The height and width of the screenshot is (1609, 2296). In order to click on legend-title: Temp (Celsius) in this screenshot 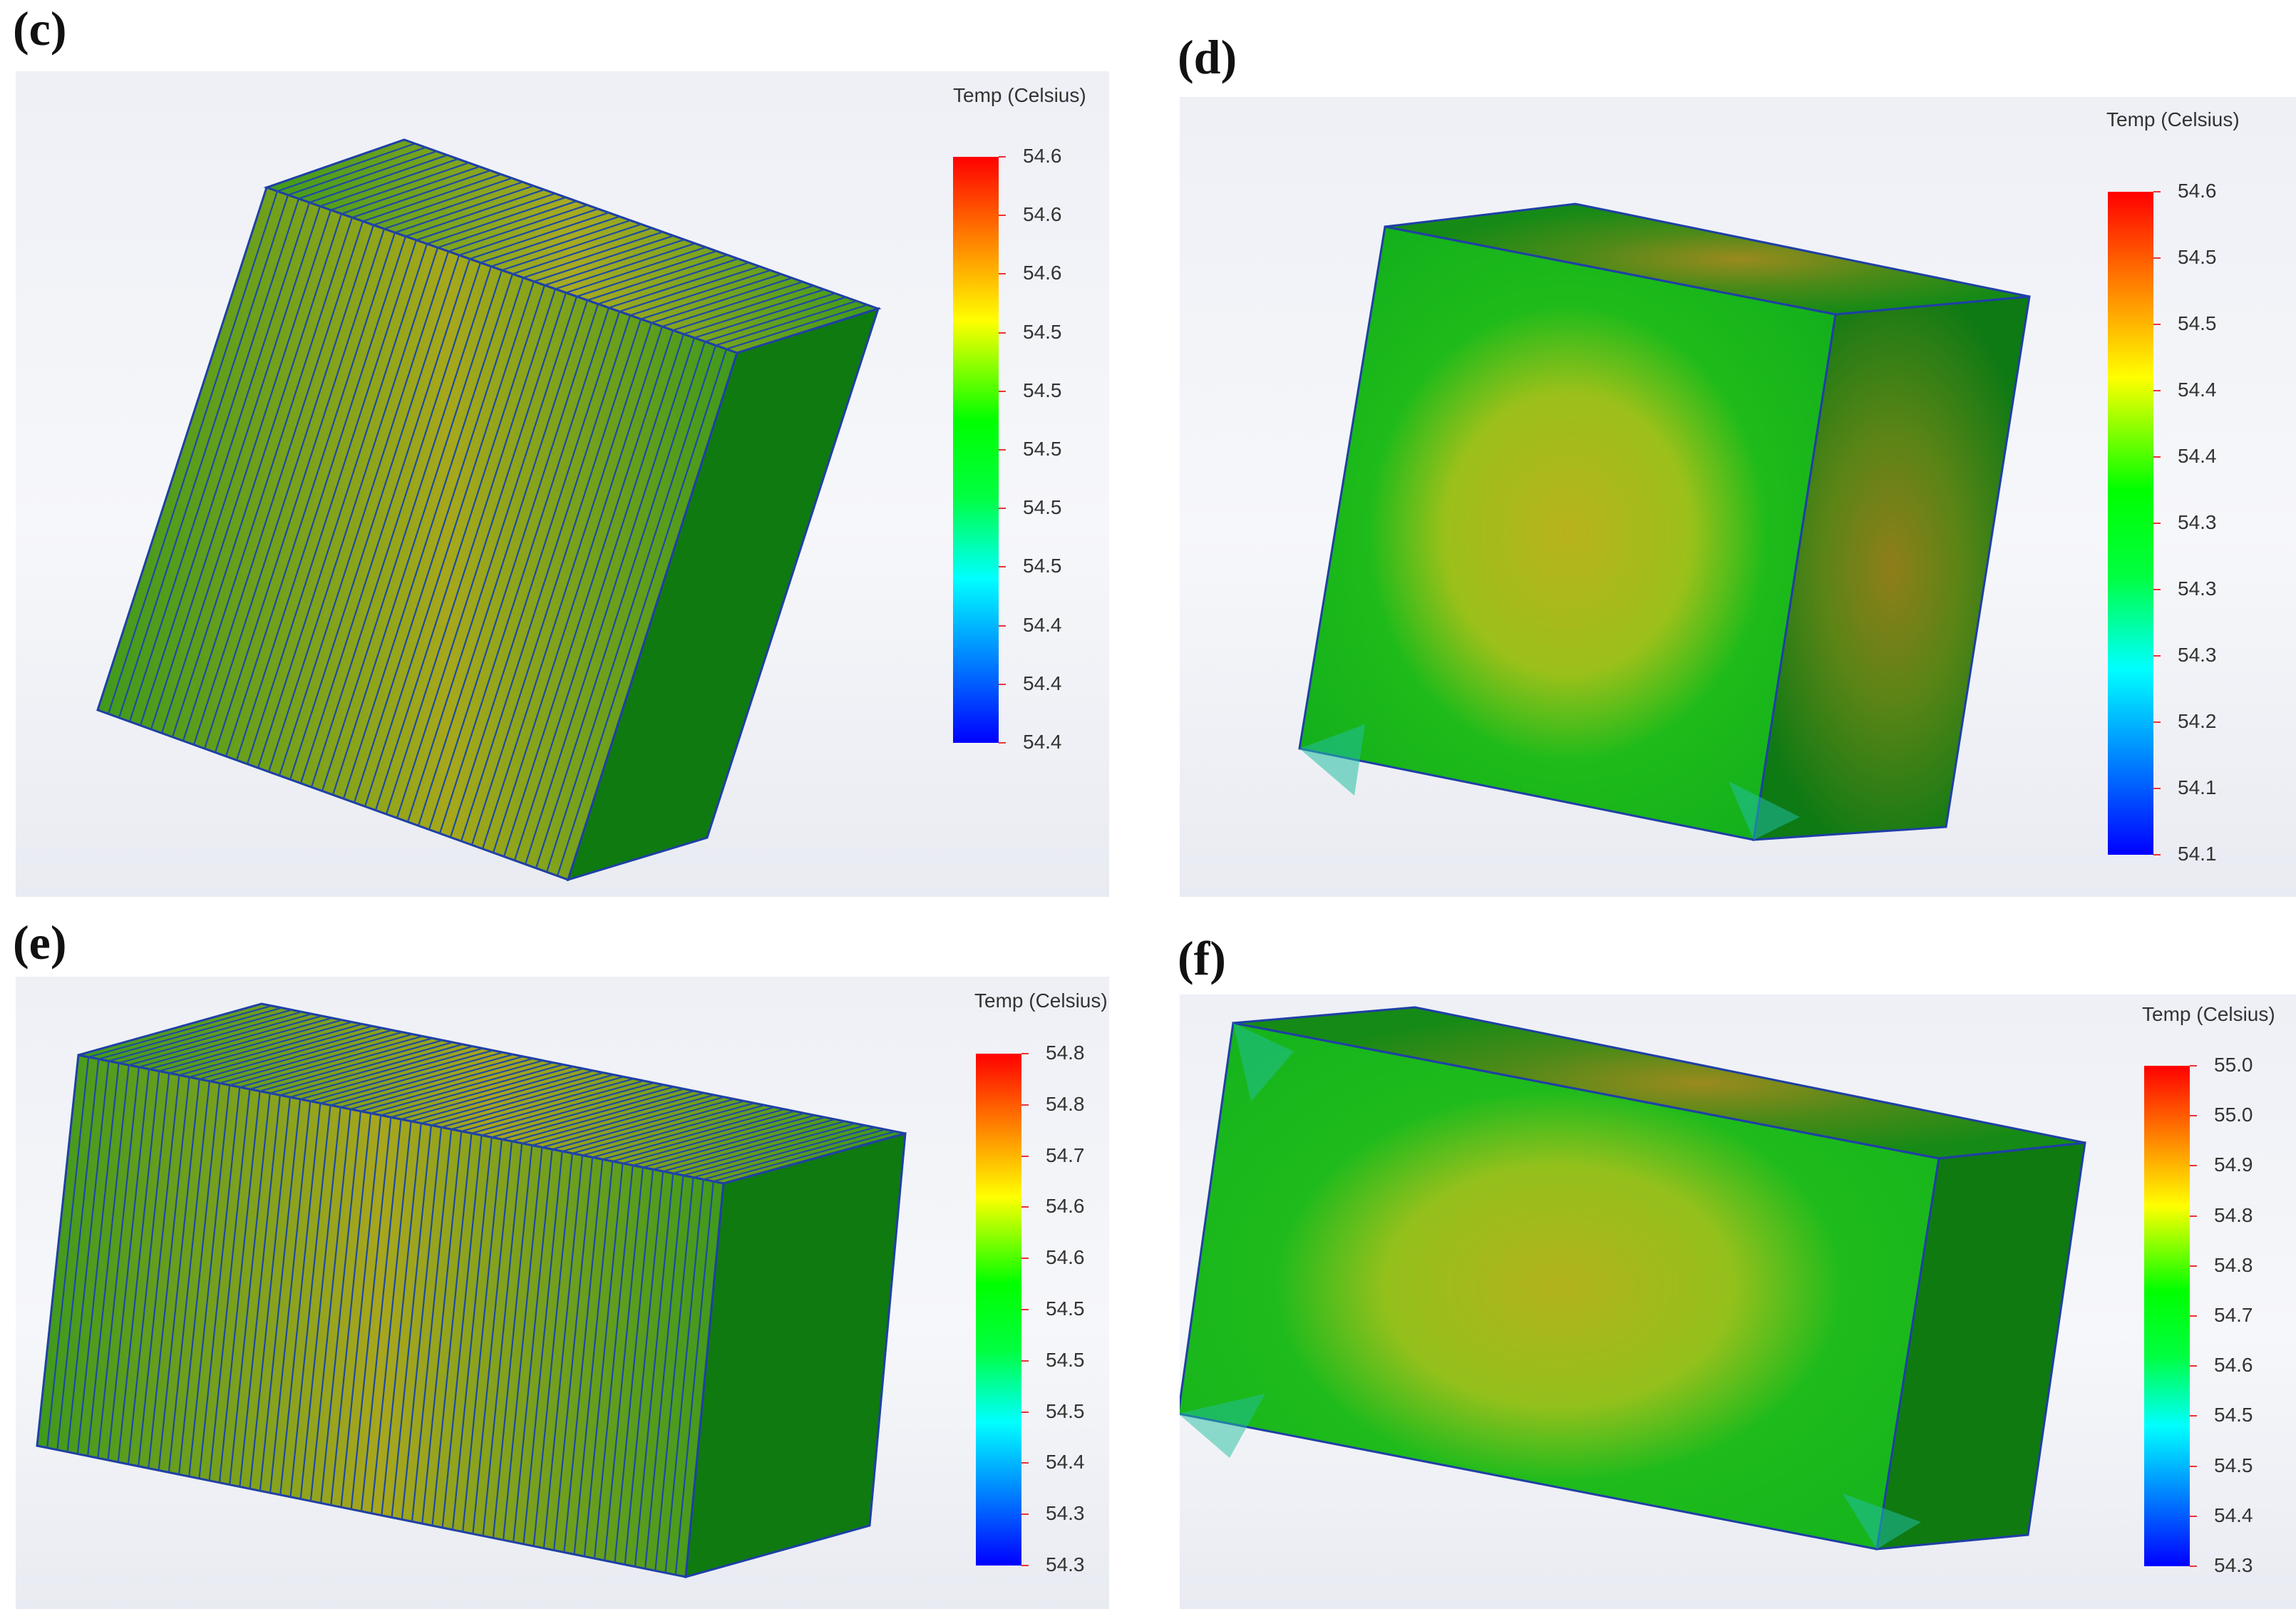, I will do `click(2173, 119)`.